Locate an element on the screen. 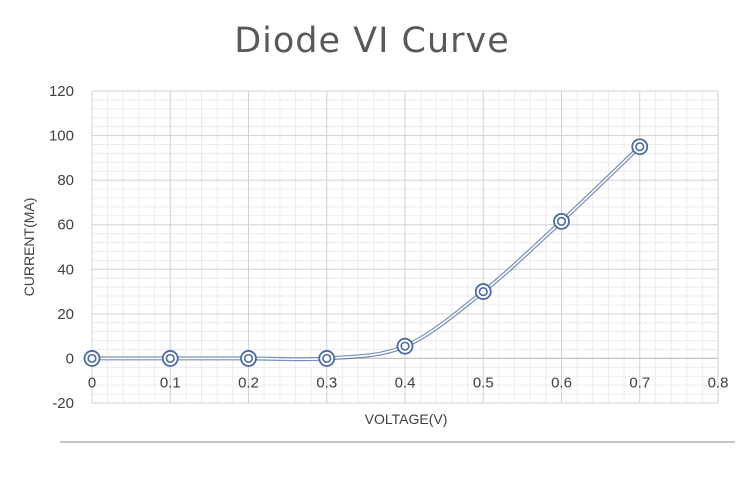 Image resolution: width=748 pixels, height=489 pixels. x-tick-label: 0.3 is located at coordinates (326, 382).